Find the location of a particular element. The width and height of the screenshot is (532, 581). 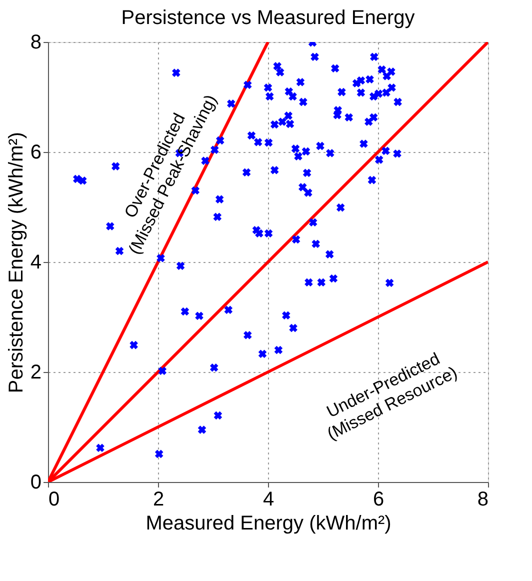

y-tick-label: 4 is located at coordinates (36, 263).